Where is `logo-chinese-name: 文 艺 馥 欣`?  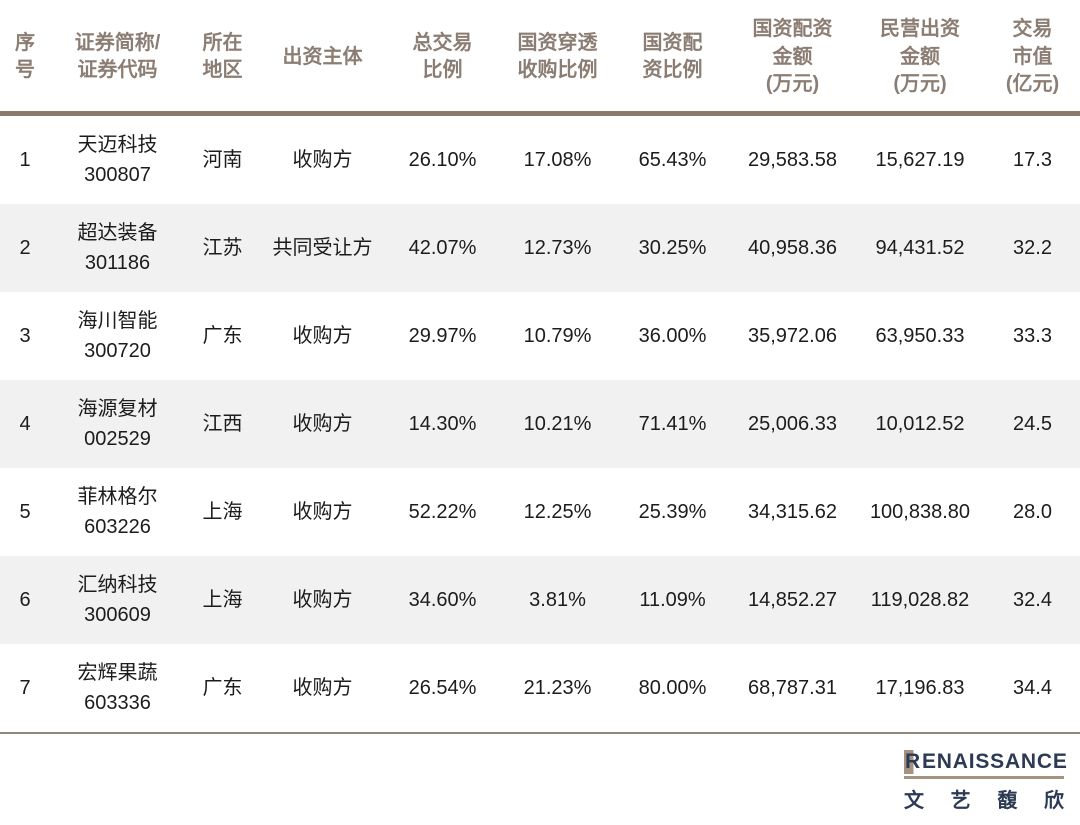
logo-chinese-name: 文 艺 馥 欣 is located at coordinates (984, 798).